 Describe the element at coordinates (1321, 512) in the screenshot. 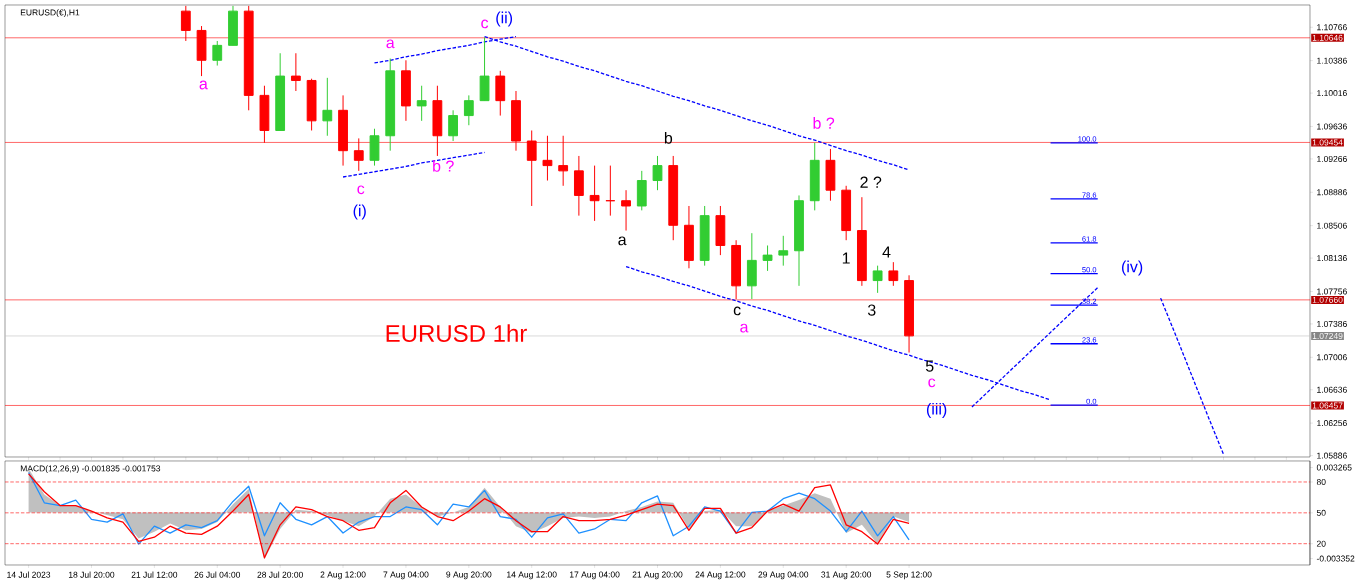

I see `y2-tick-label: 50` at that location.